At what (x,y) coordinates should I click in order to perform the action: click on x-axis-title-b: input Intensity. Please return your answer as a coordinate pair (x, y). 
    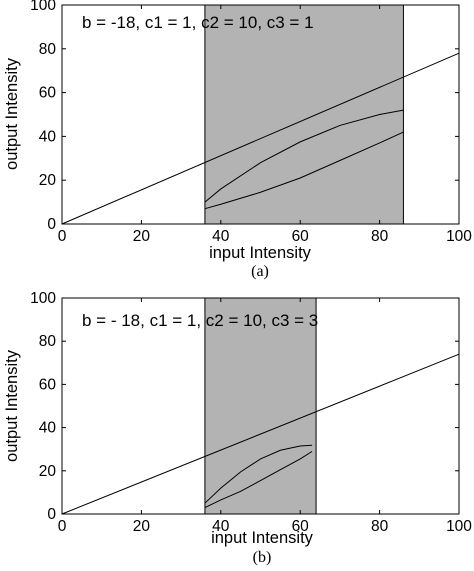
    Looking at the image, I should click on (262, 538).